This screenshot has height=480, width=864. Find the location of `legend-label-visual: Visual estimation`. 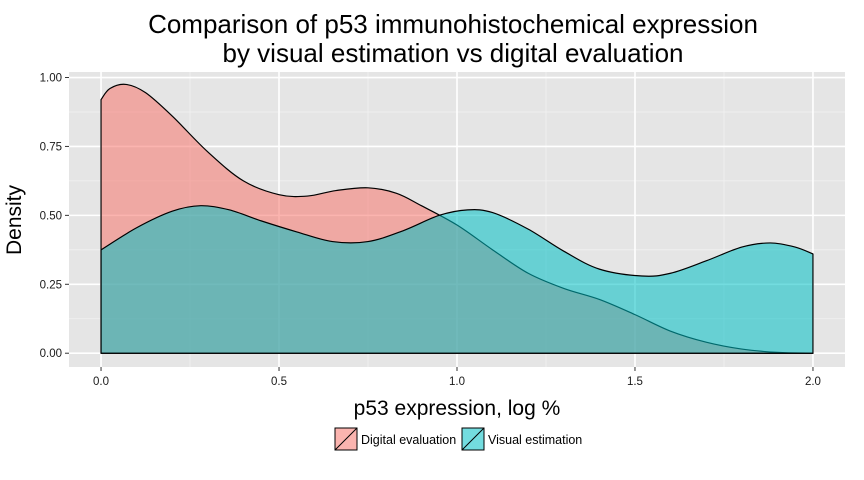

legend-label-visual: Visual estimation is located at coordinates (535, 440).